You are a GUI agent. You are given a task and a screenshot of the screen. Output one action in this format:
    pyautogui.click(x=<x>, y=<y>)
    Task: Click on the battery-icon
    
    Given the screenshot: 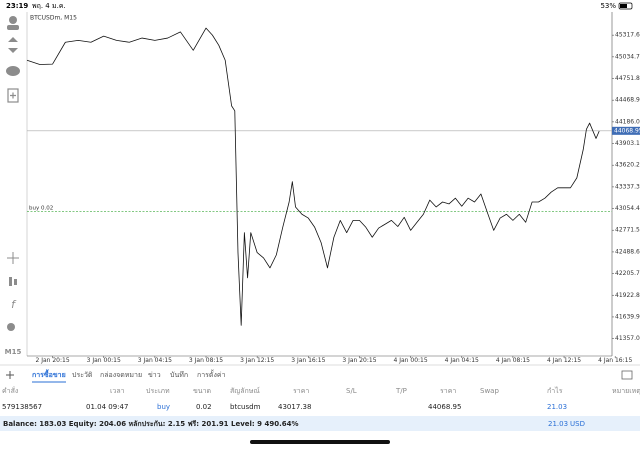 What is the action you would take?
    pyautogui.click(x=625, y=6)
    